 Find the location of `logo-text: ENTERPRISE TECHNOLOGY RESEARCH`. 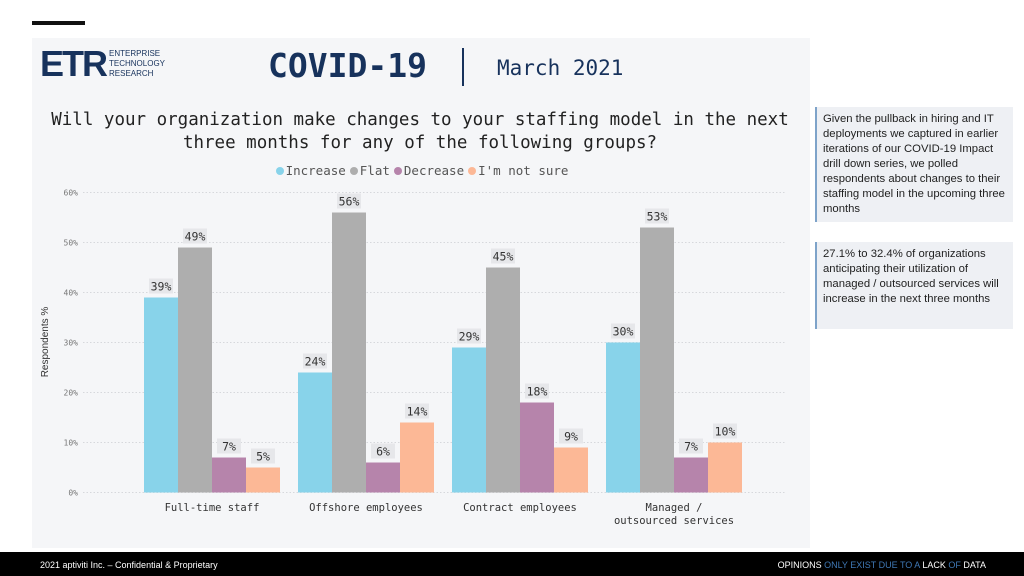

logo-text: ENTERPRISE TECHNOLOGY RESEARCH is located at coordinates (137, 64).